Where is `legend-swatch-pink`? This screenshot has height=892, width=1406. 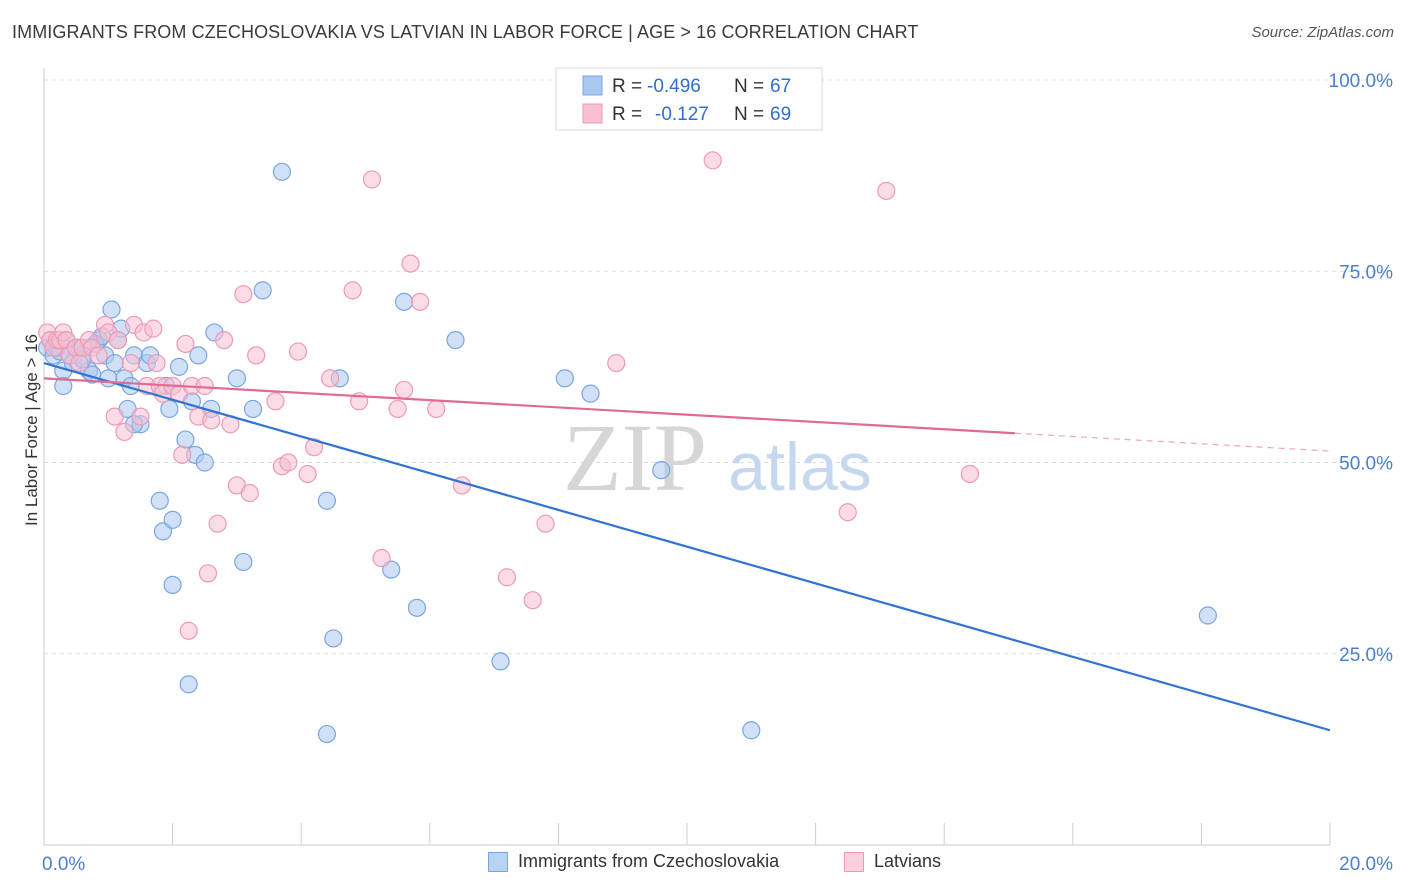 legend-swatch-pink is located at coordinates (854, 861).